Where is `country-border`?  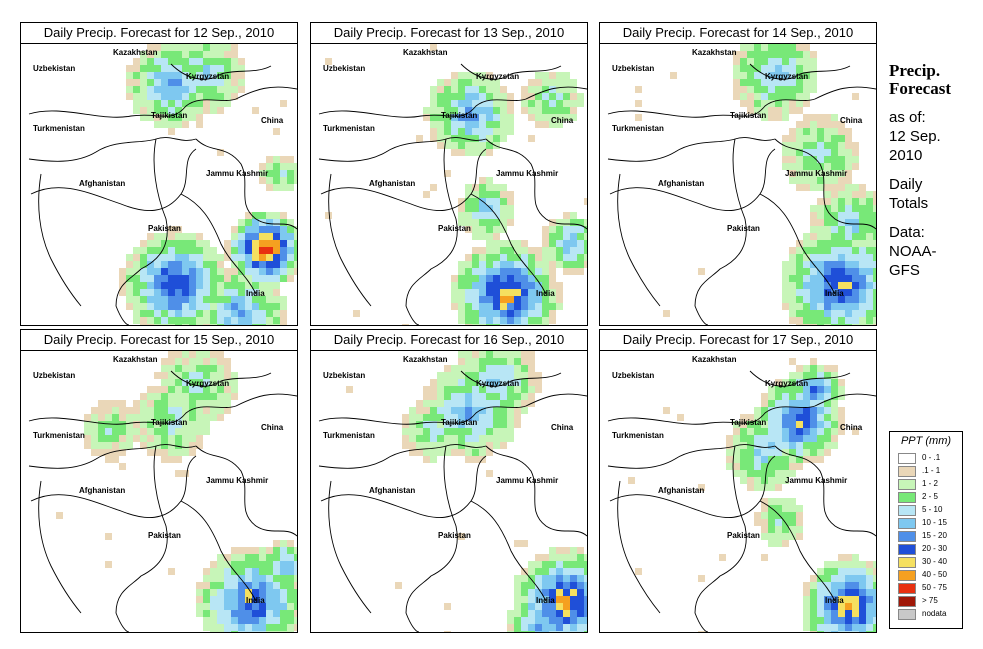
country-border is located at coordinates (691, 149).